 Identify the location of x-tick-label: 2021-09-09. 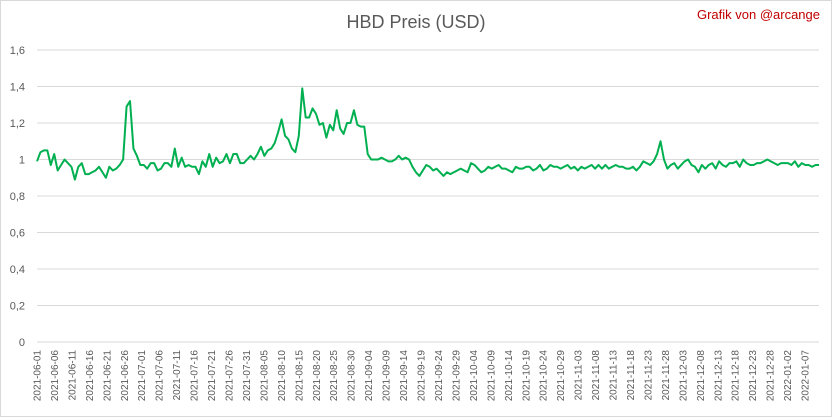
(387, 376).